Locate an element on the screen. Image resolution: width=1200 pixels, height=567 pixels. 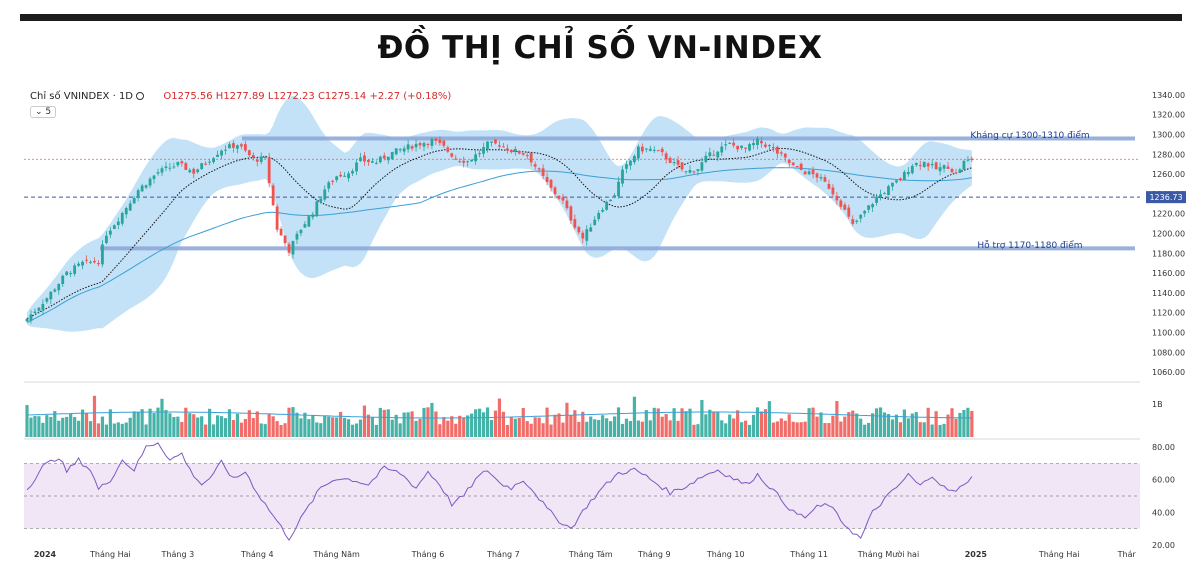
x-tick-label: Tháng 7 is located at coordinates (503, 554).